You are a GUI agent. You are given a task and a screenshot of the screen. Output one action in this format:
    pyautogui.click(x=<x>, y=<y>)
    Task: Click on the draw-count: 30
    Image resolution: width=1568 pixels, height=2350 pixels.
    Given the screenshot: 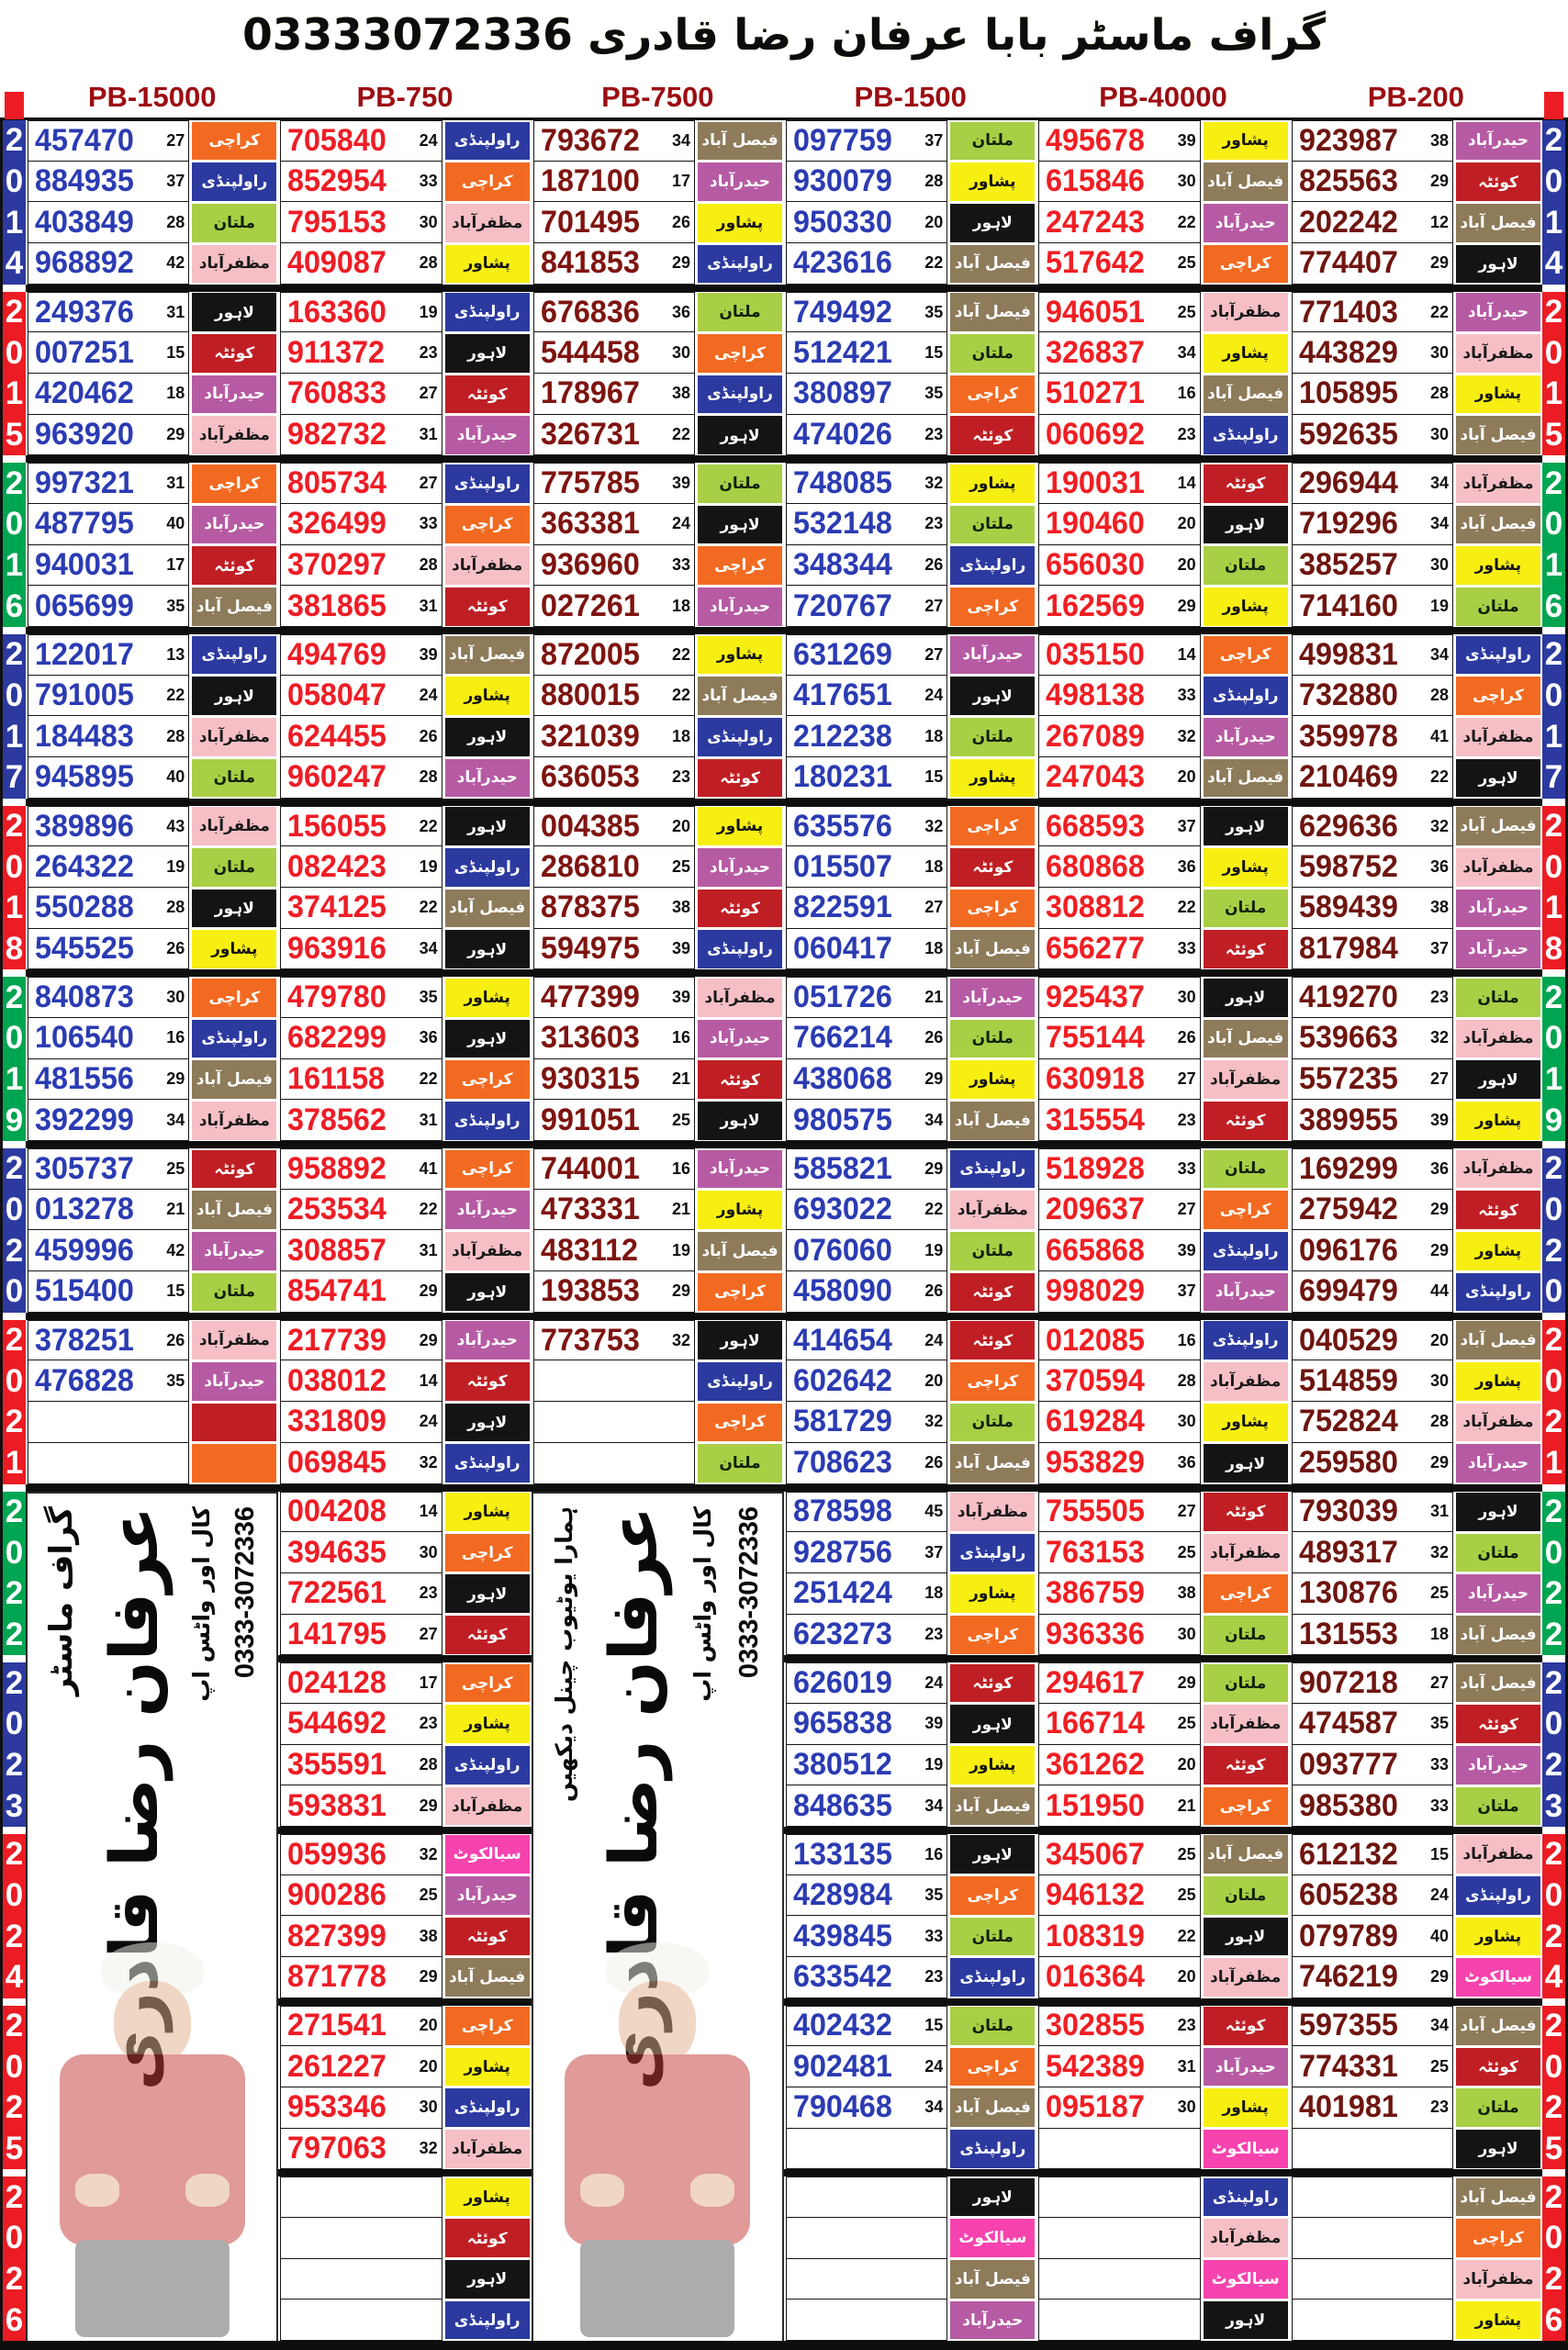 What is the action you would take?
    pyautogui.click(x=428, y=1551)
    